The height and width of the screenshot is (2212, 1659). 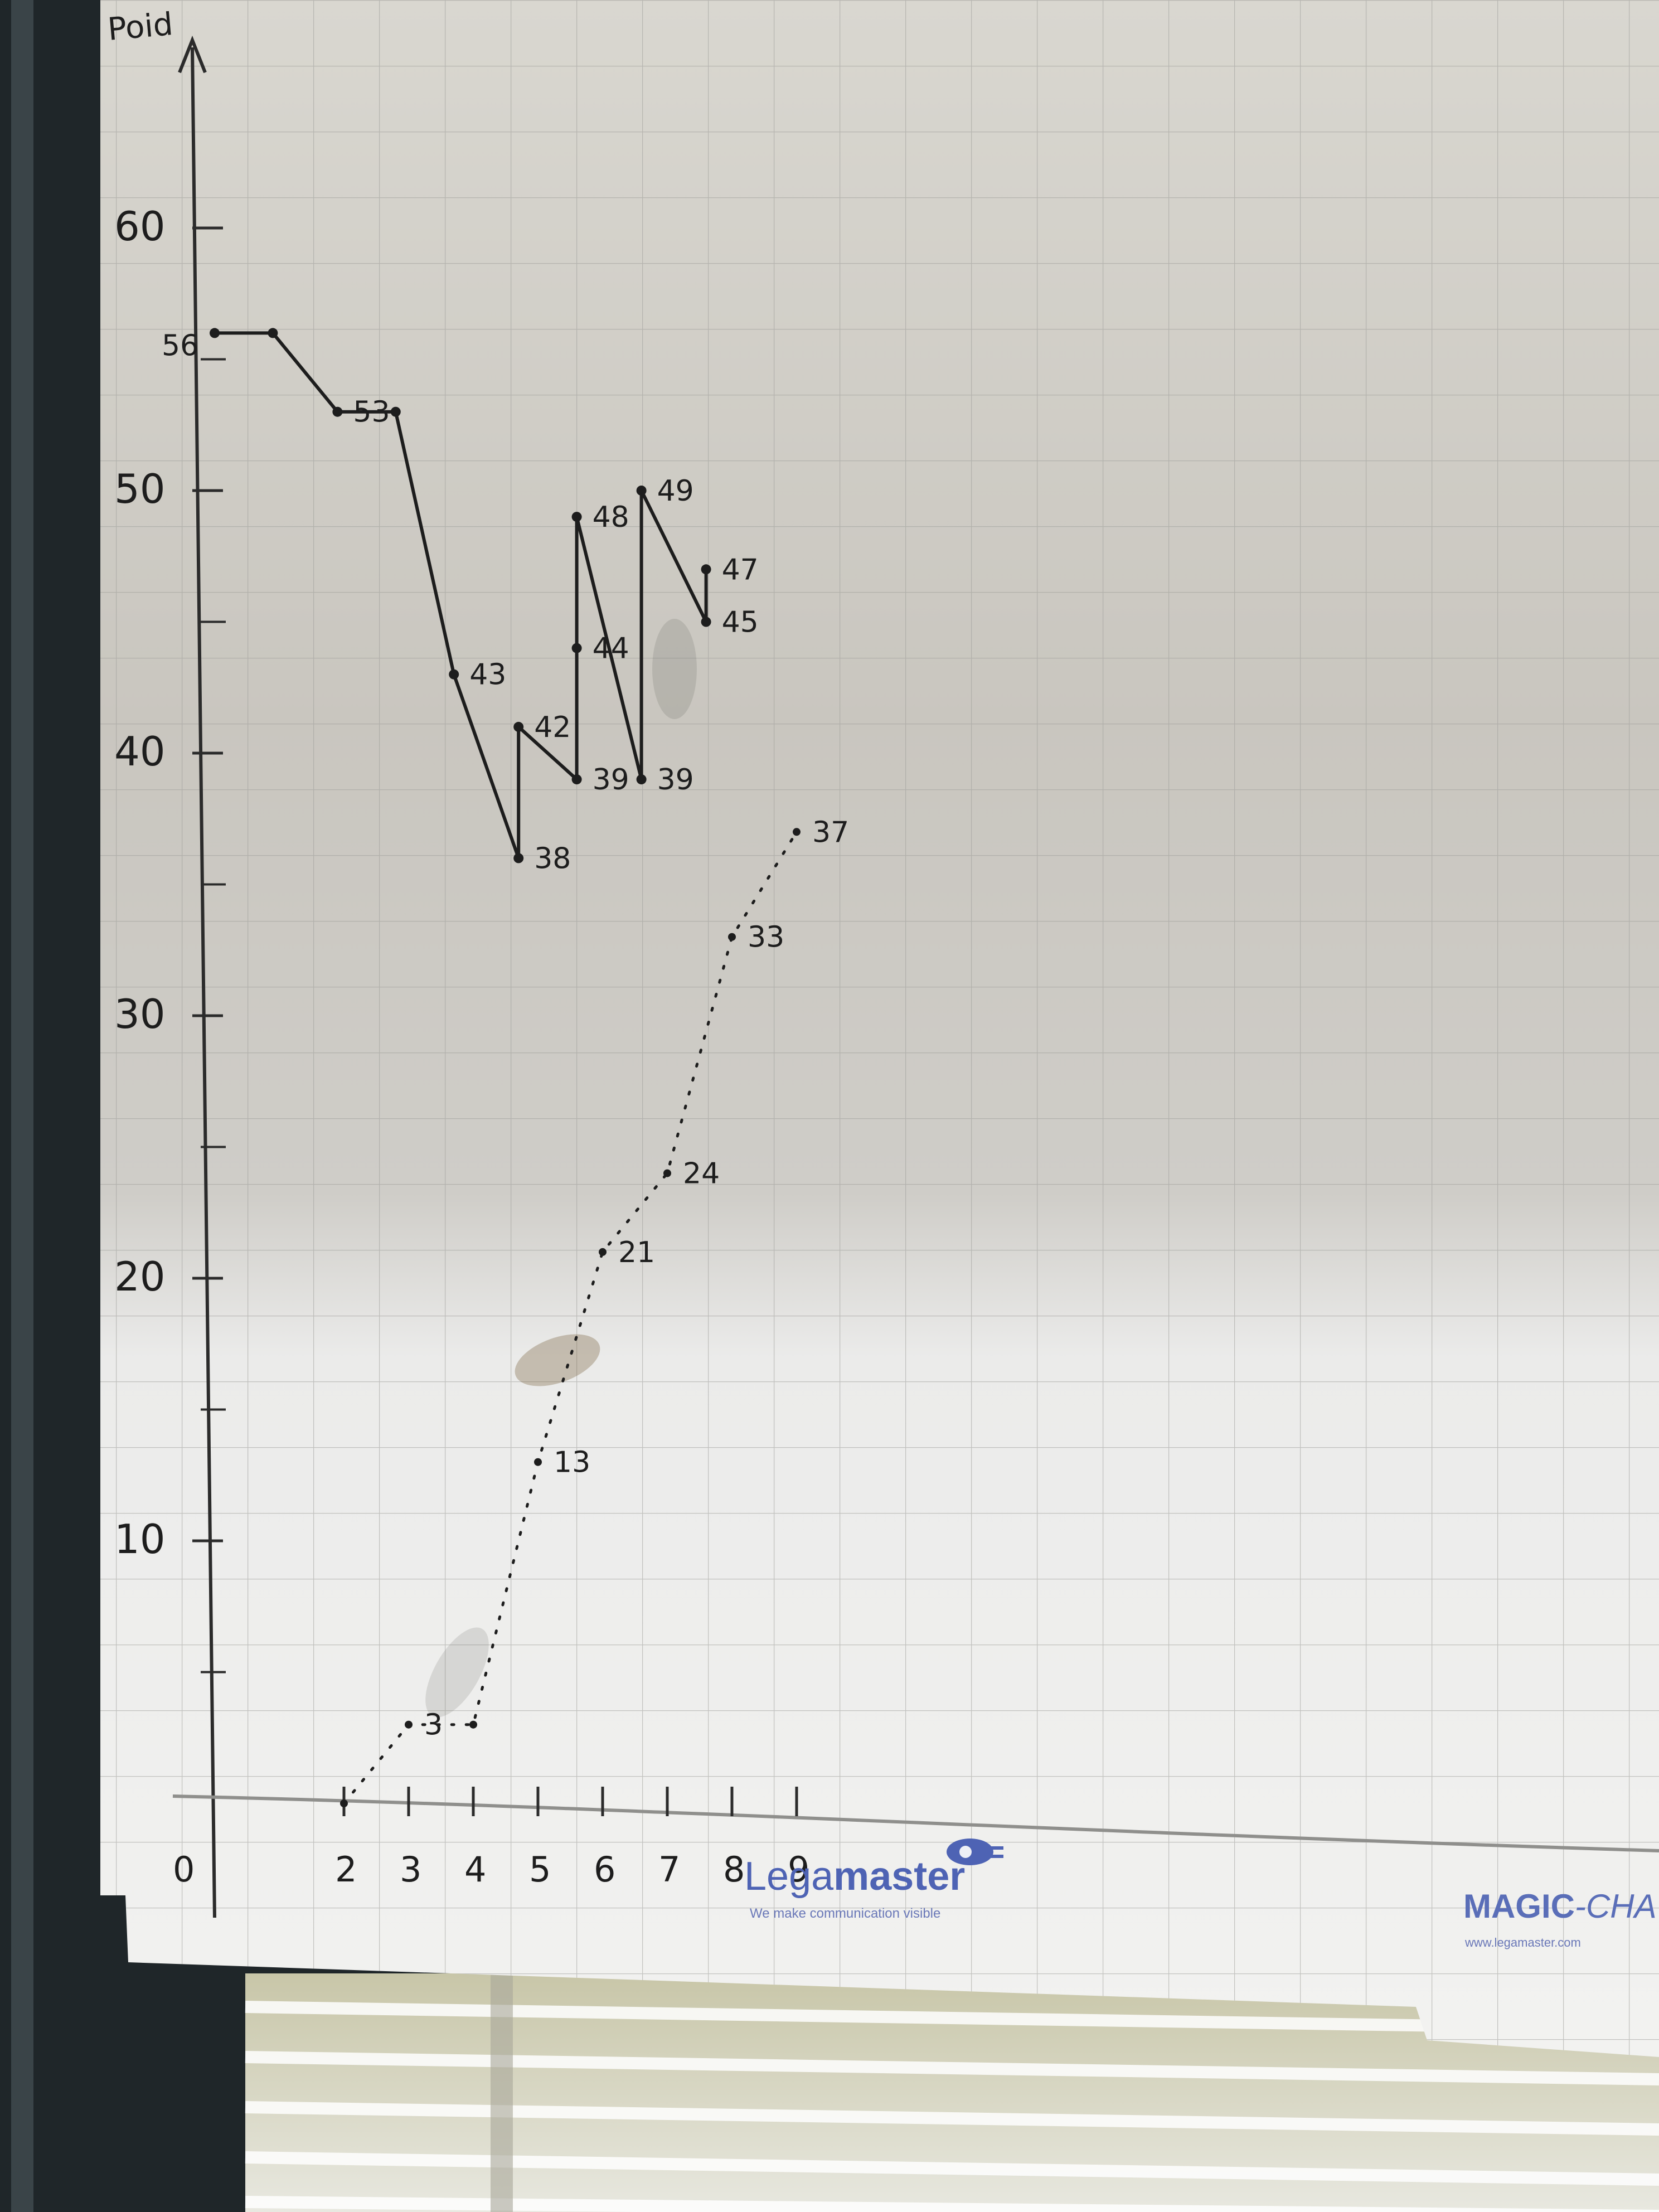 What do you see at coordinates (180, 345) in the screenshot?
I see `data-label: 56` at bounding box center [180, 345].